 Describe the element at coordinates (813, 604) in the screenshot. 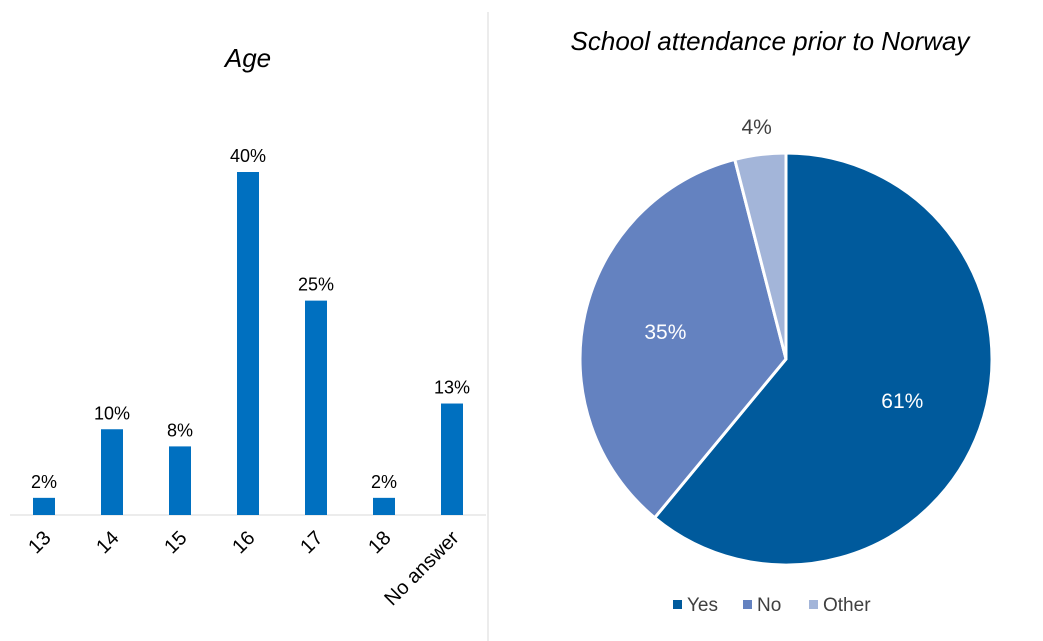

I see `legend-swatch-other` at that location.